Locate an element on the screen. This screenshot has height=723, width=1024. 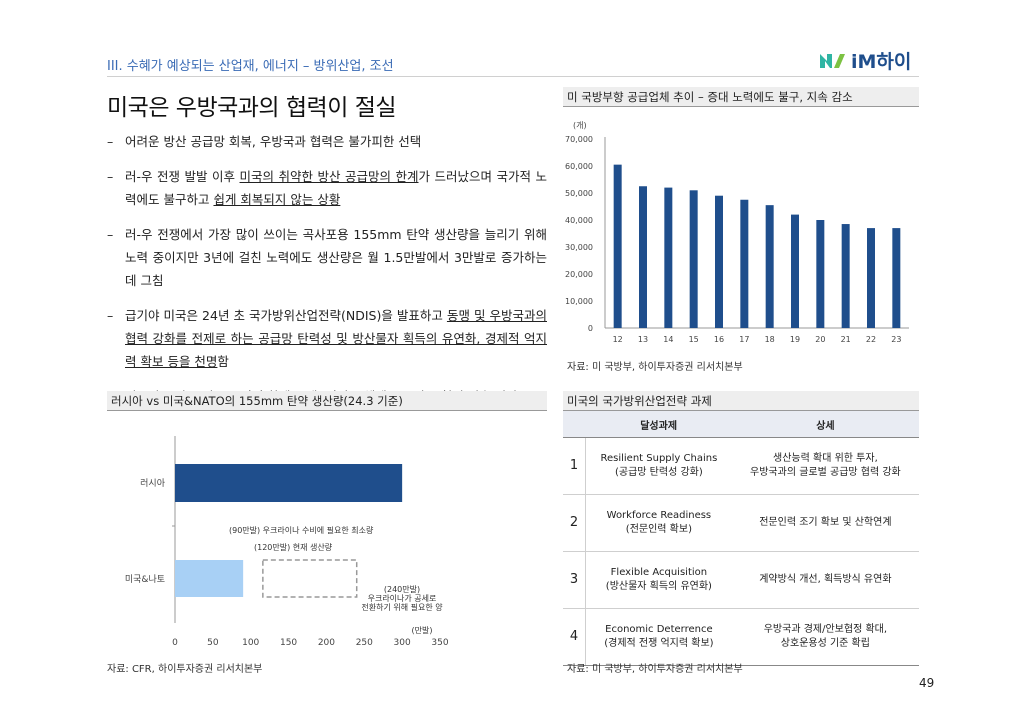
col-header-task: 달성과제 is located at coordinates (658, 424).